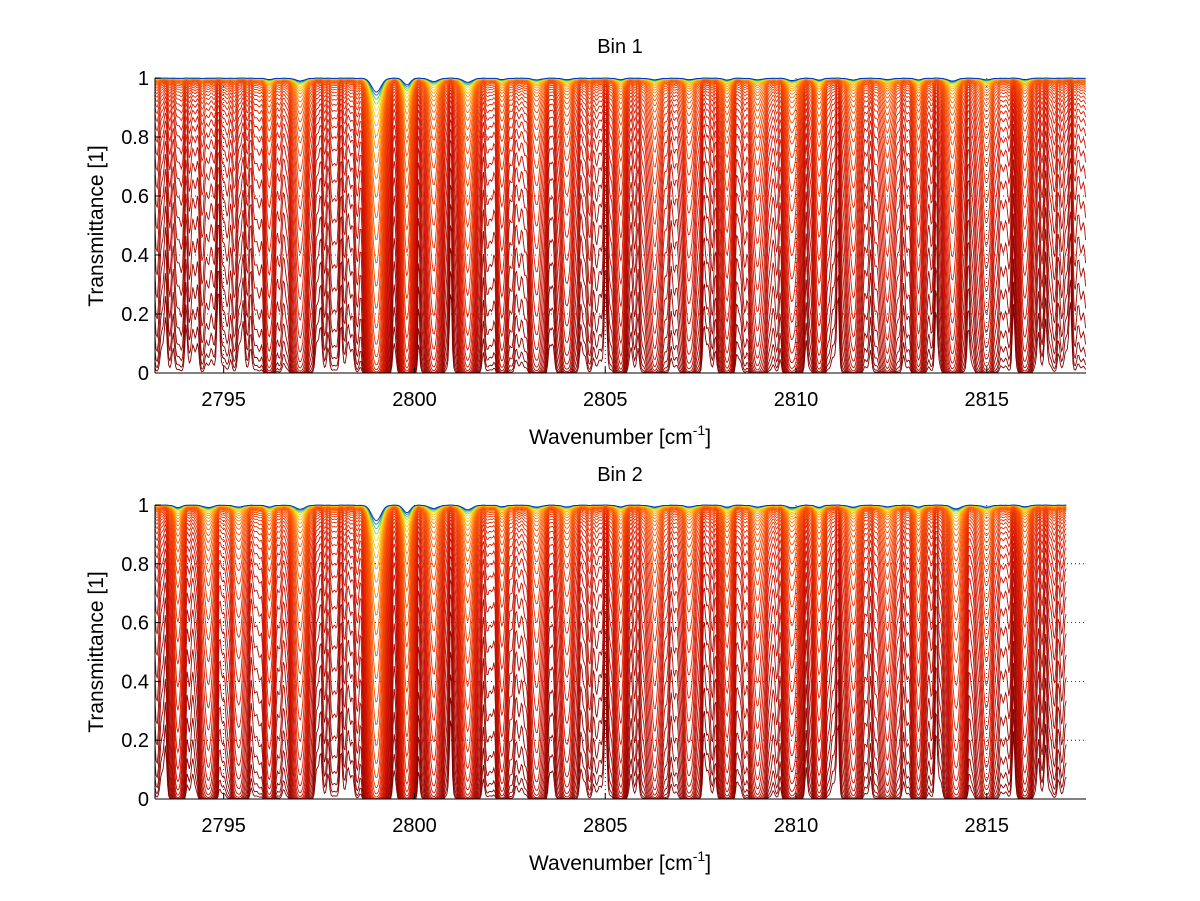 Image resolution: width=1200 pixels, height=901 pixels. Describe the element at coordinates (620, 47) in the screenshot. I see `chart-title: Bin 1` at that location.